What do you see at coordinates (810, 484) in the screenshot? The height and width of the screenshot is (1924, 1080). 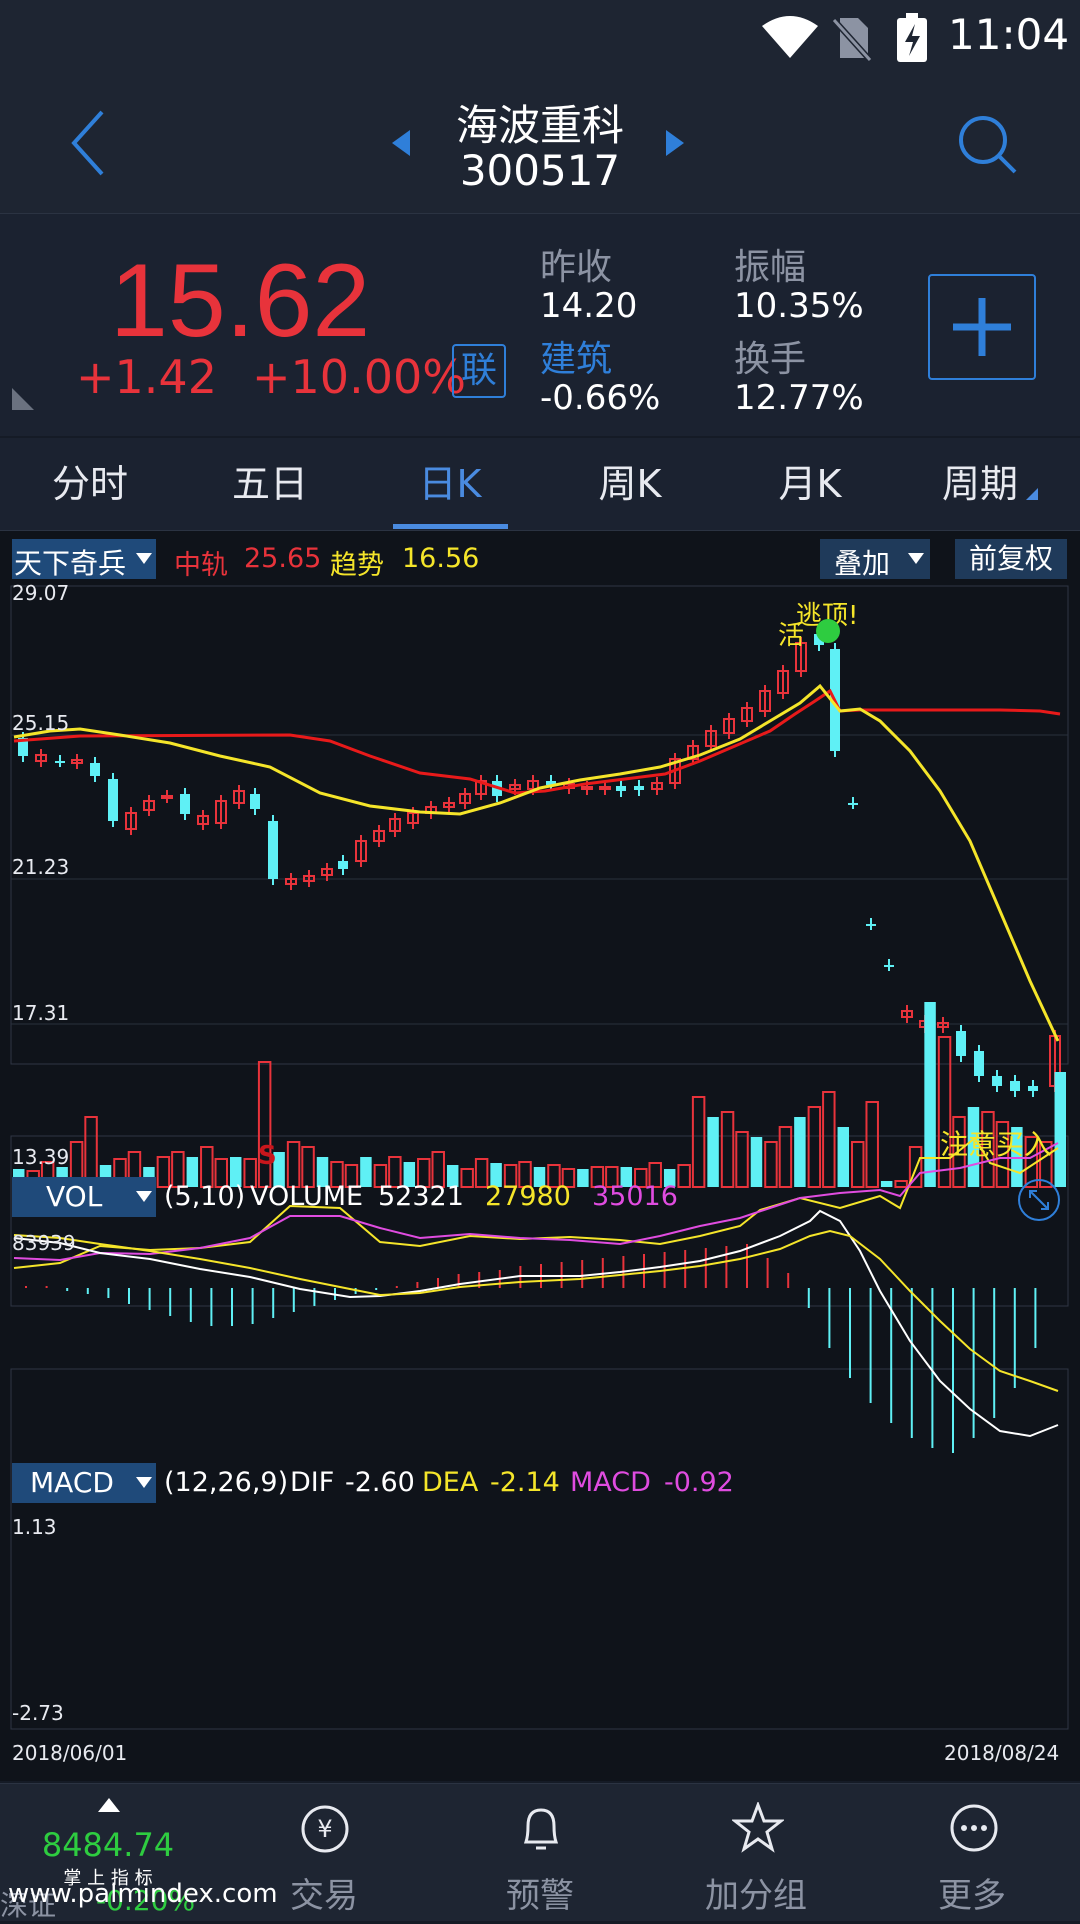 I see `tab-monthly-k: 月K` at bounding box center [810, 484].